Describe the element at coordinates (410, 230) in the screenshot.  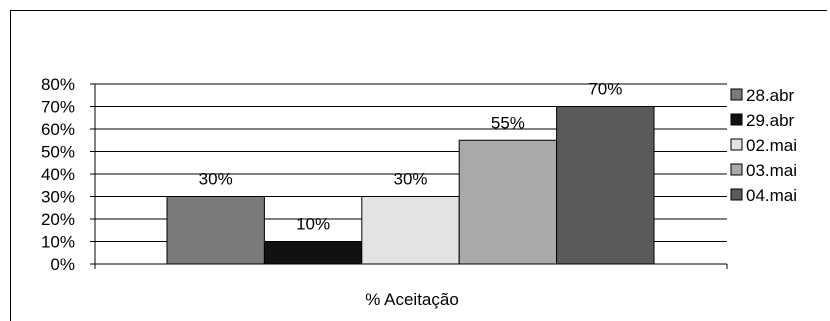
I see `bar-02.mai` at that location.